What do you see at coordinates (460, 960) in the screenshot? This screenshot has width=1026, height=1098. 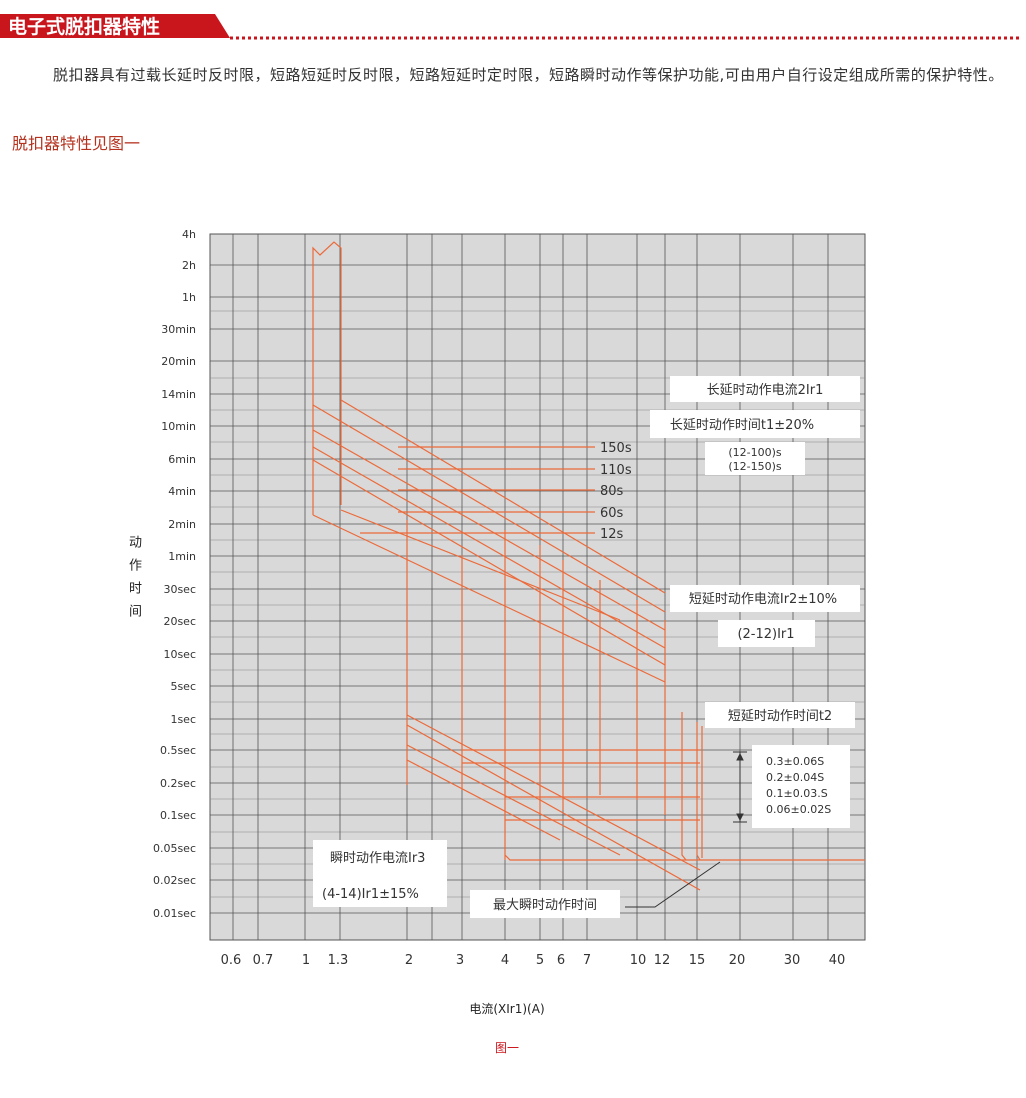 I see `x-tick-label: 3` at bounding box center [460, 960].